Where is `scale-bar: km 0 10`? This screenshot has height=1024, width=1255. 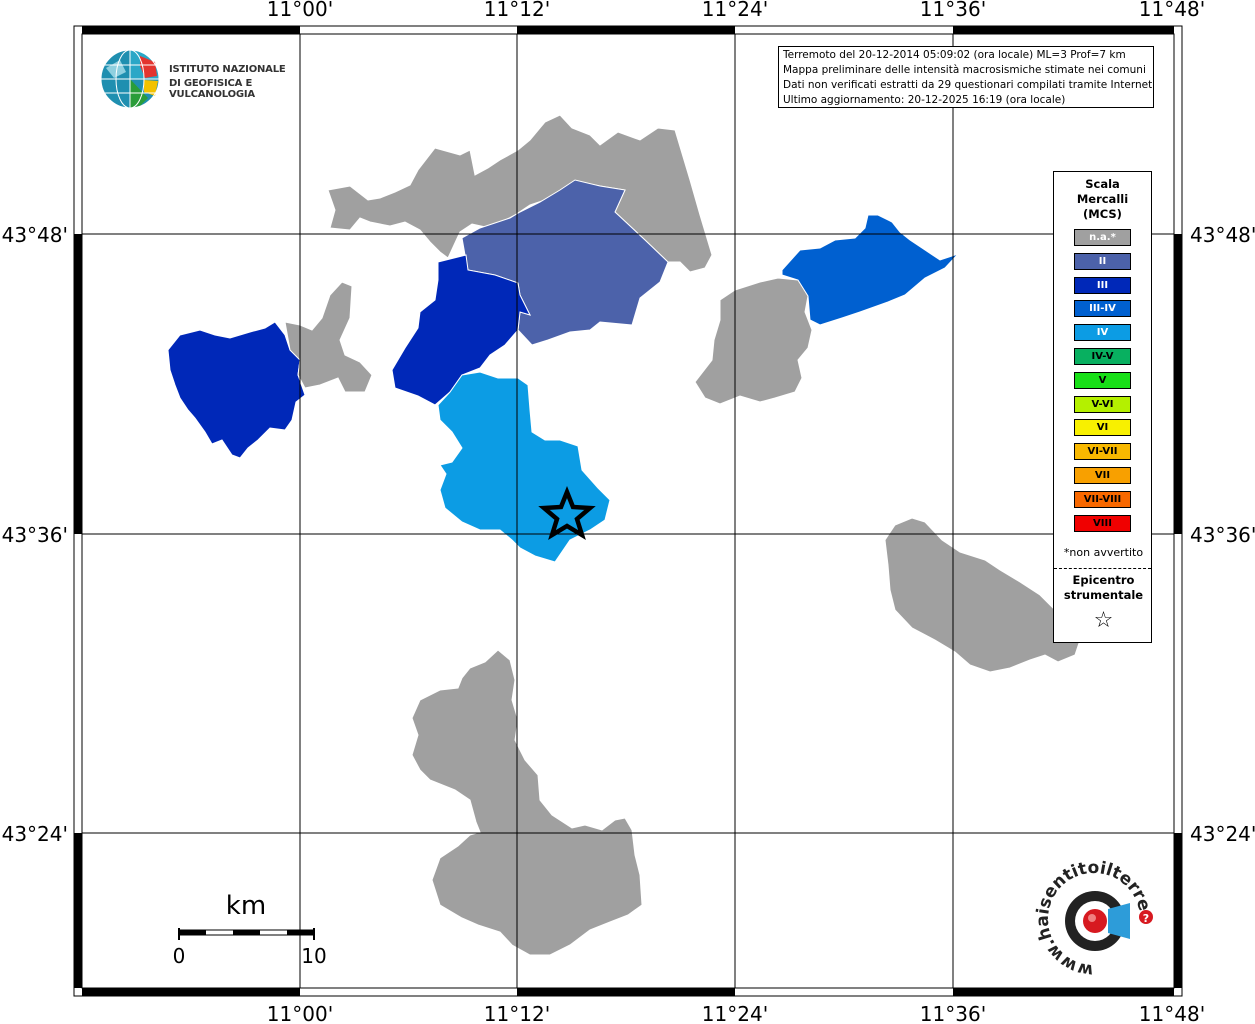 scale-bar: km 0 10 is located at coordinates (255, 930).